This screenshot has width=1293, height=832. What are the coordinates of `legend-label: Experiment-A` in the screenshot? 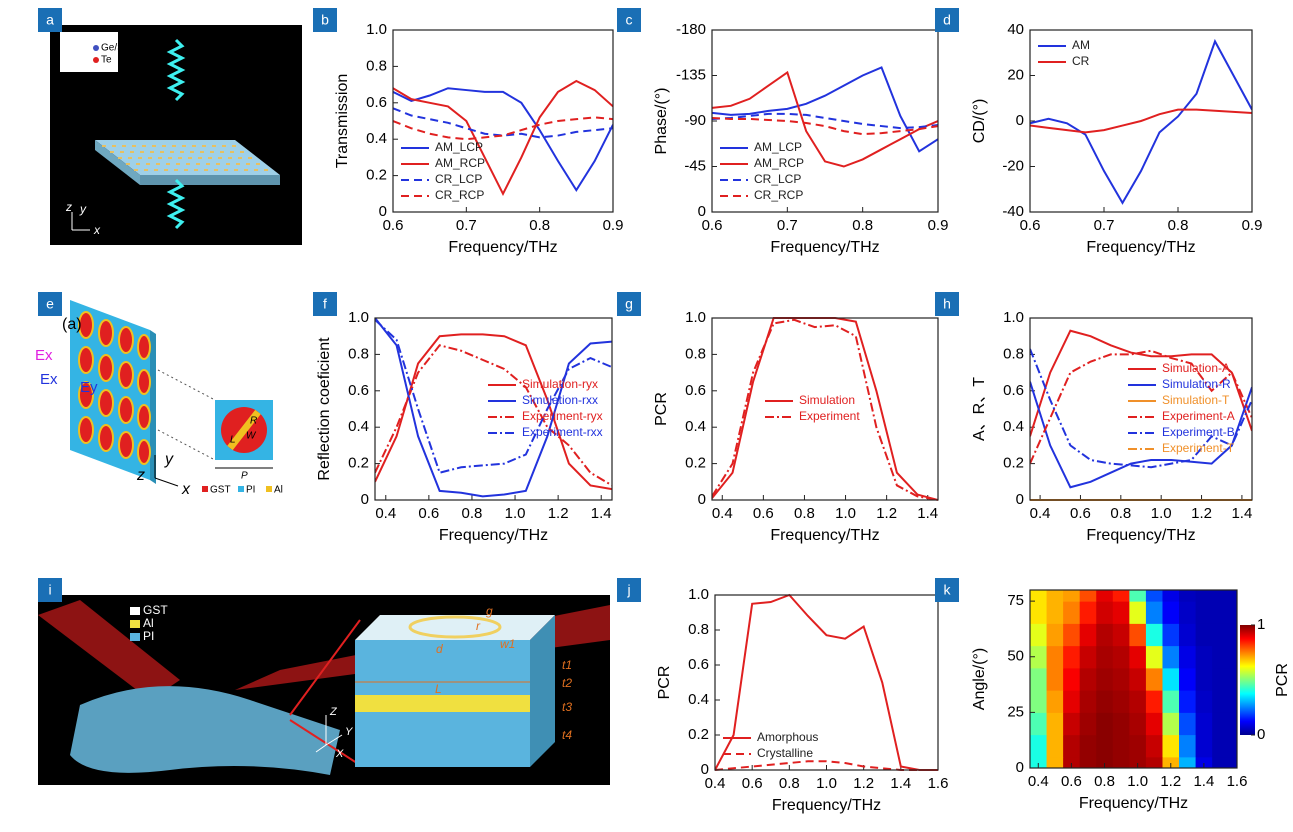 It's located at (1198, 416).